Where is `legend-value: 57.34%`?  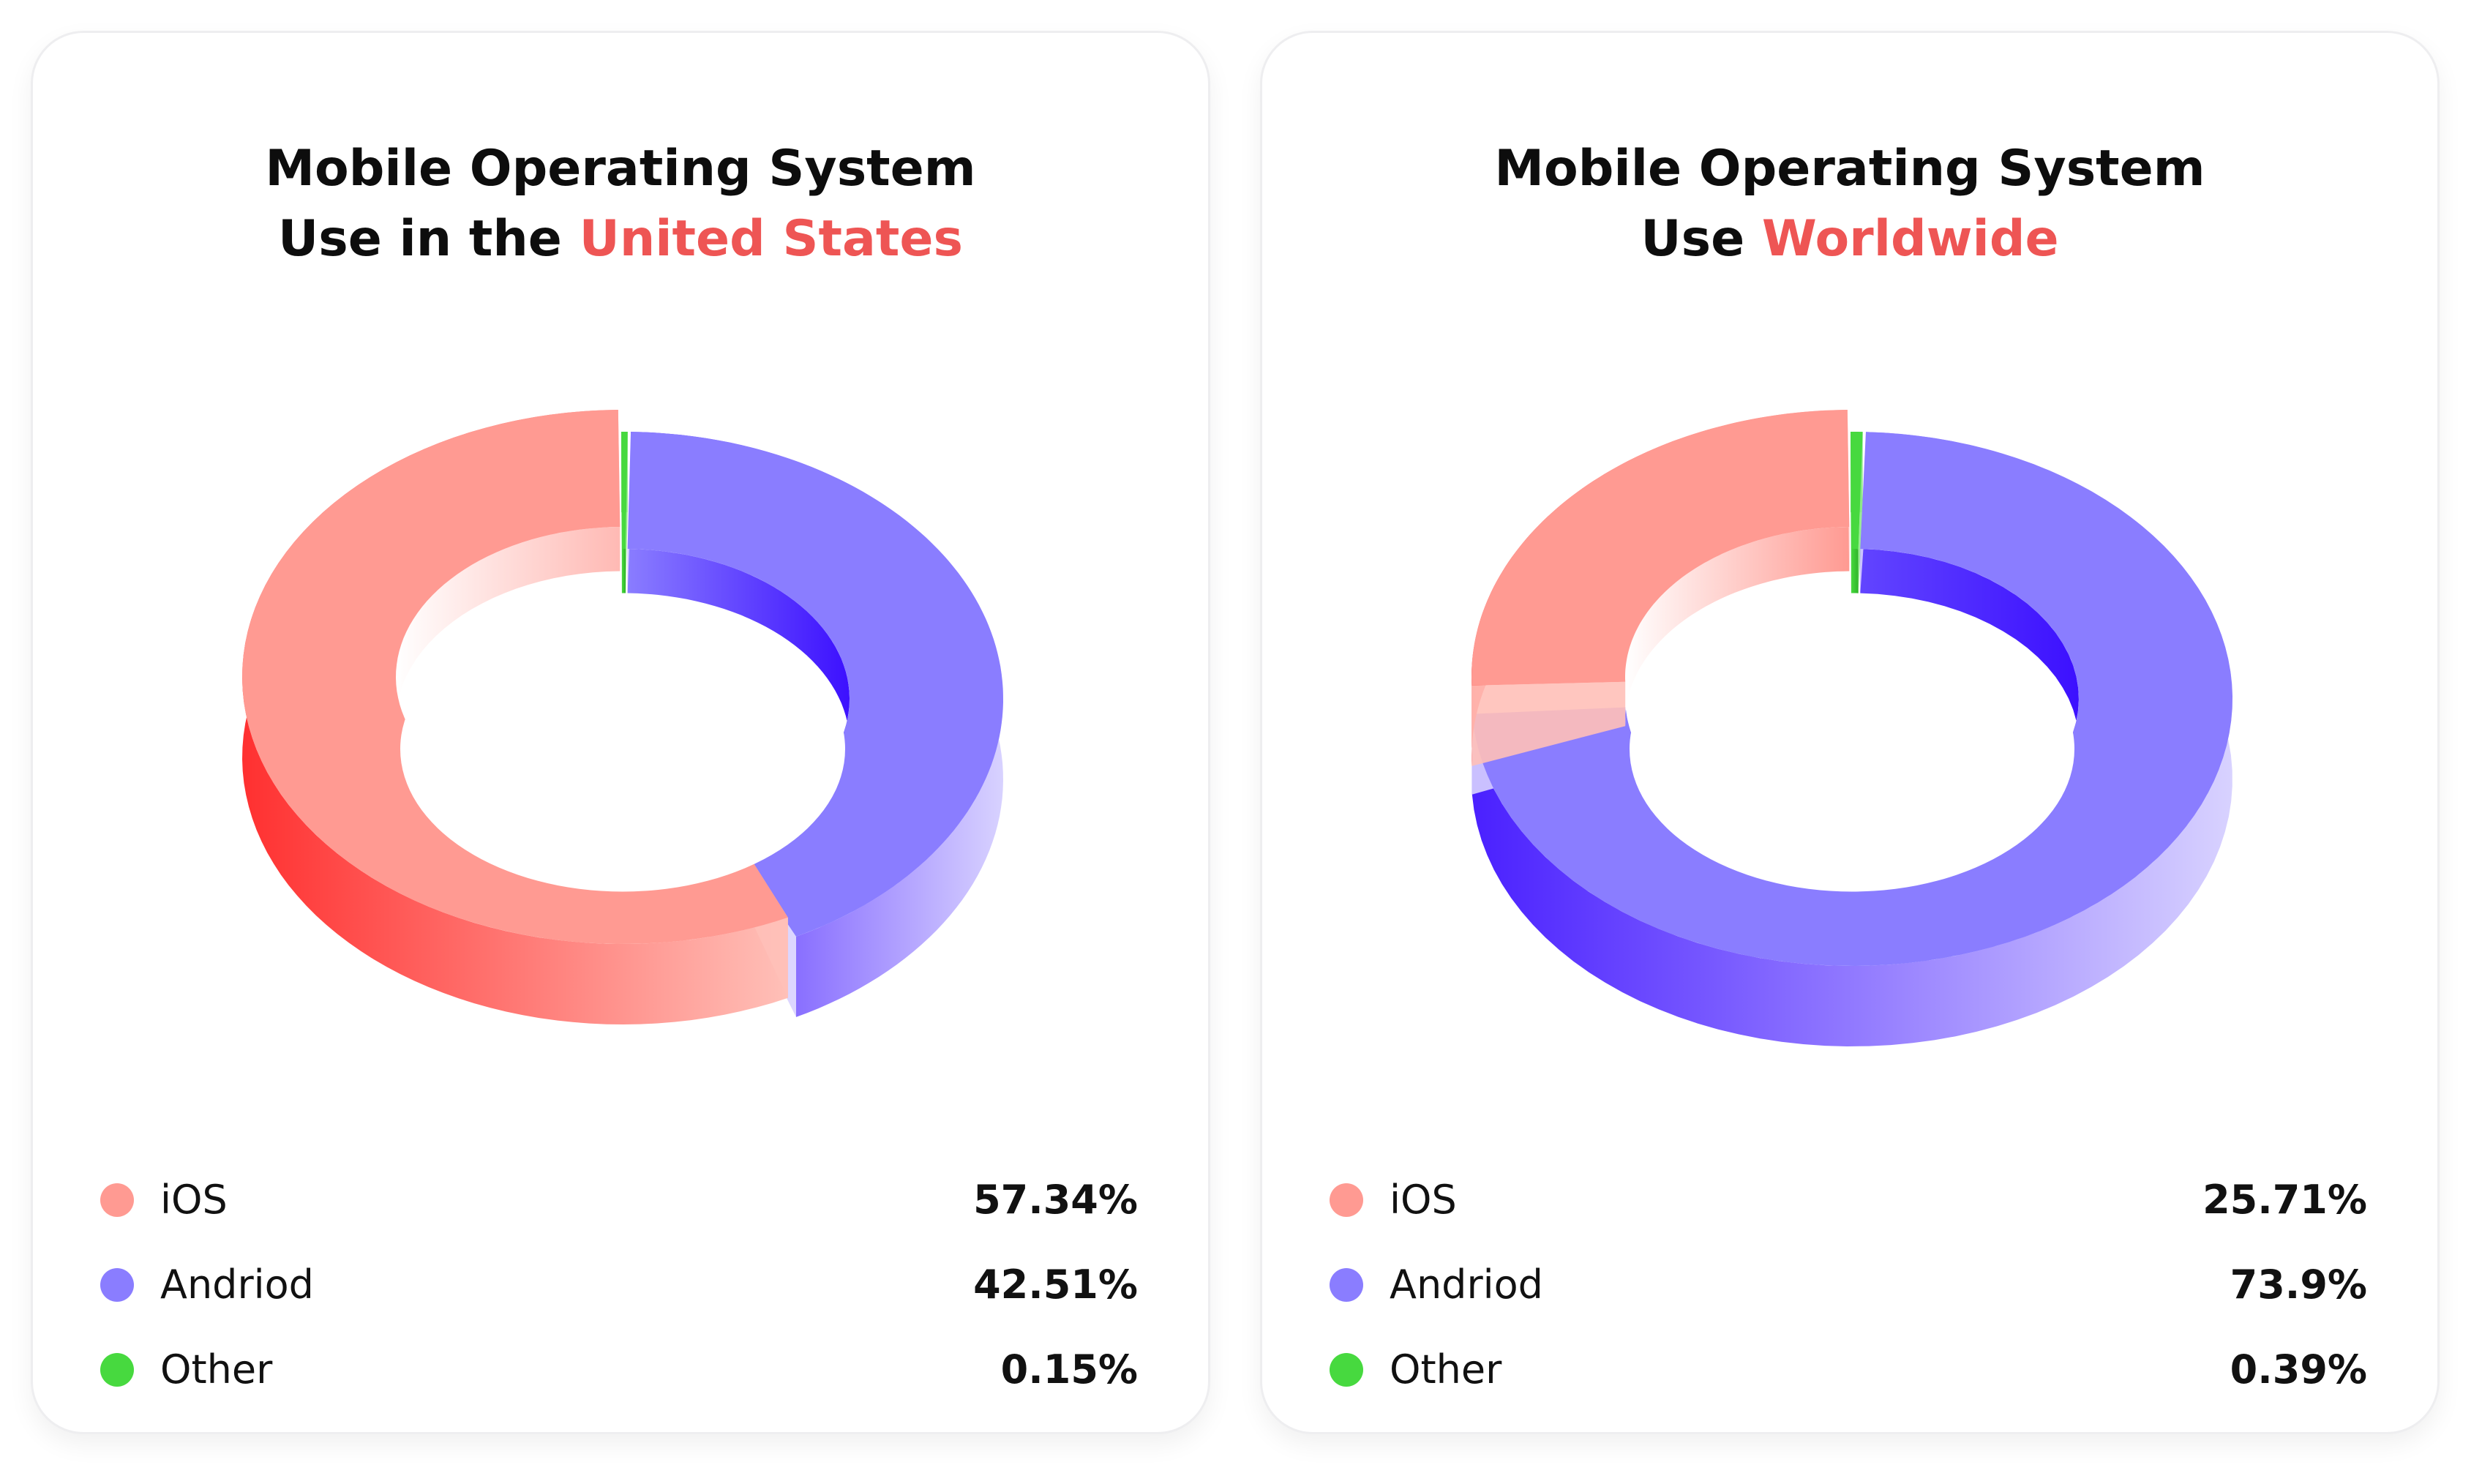
legend-value: 57.34% is located at coordinates (1055, 1200).